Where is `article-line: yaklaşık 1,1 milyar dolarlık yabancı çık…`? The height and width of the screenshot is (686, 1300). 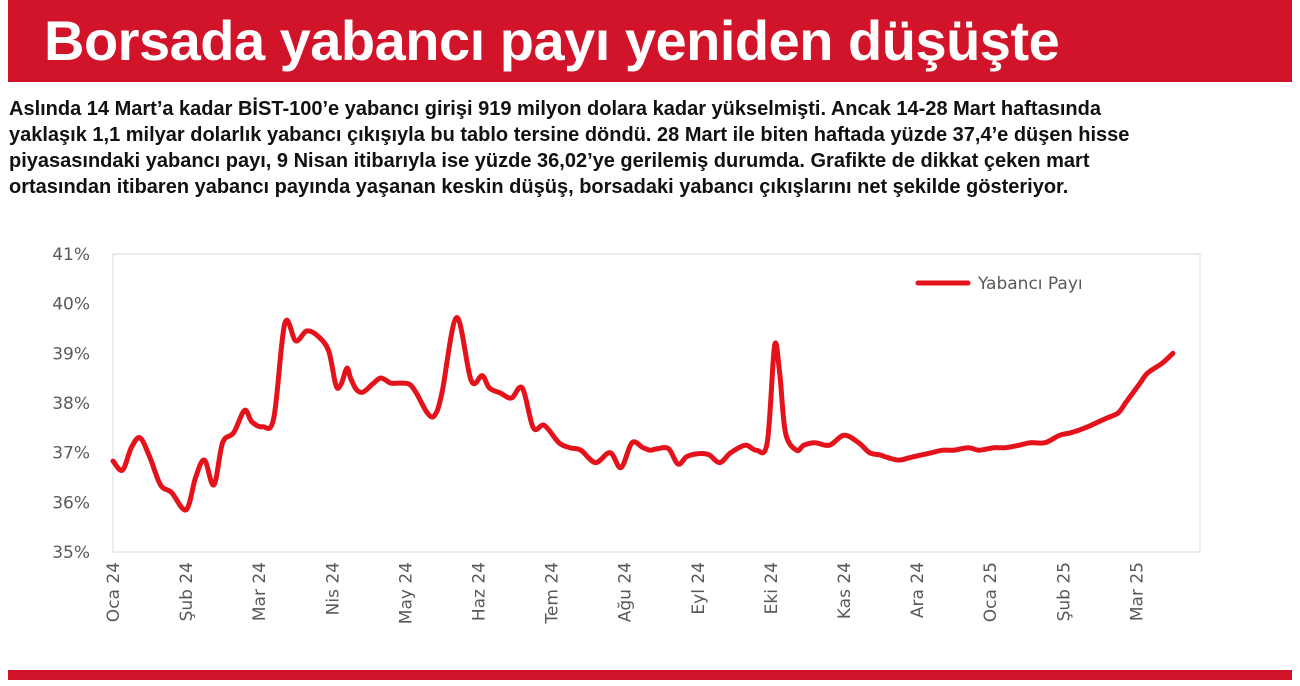
article-line: yaklaşık 1,1 milyar dolarlık yabancı çık… is located at coordinates (569, 135).